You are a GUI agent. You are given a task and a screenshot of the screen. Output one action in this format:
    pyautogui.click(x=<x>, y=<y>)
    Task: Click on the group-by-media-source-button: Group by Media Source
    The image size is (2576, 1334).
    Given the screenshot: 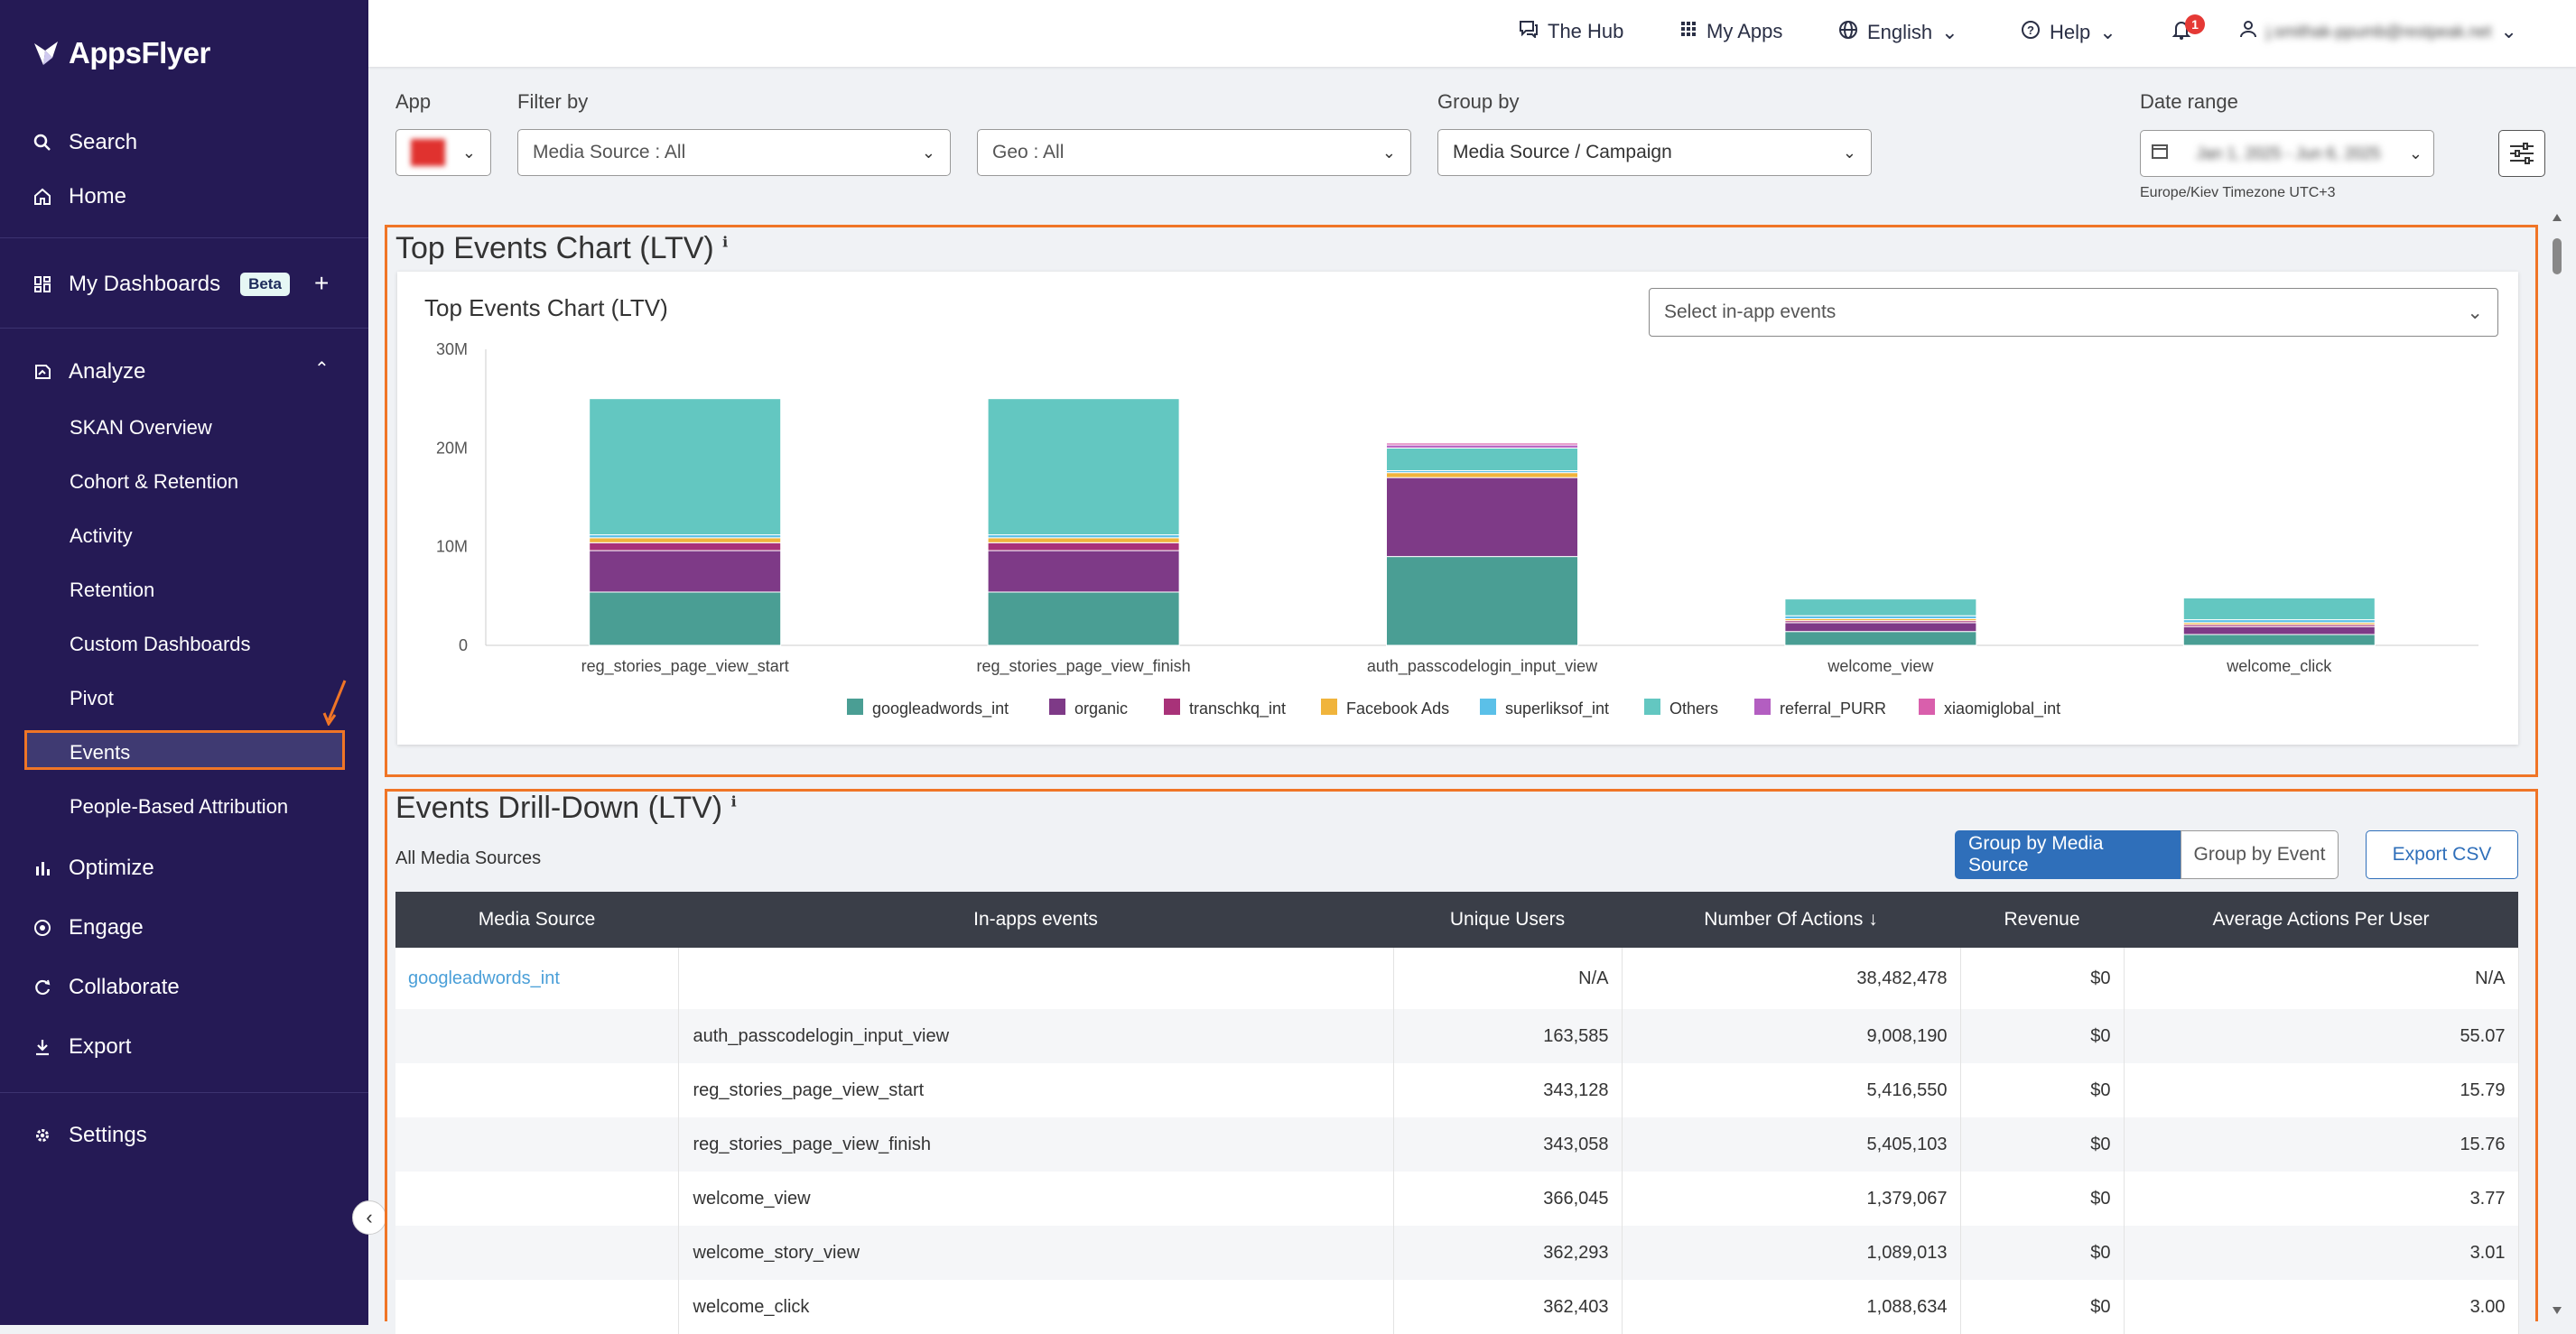 What is the action you would take?
    pyautogui.click(x=2068, y=854)
    